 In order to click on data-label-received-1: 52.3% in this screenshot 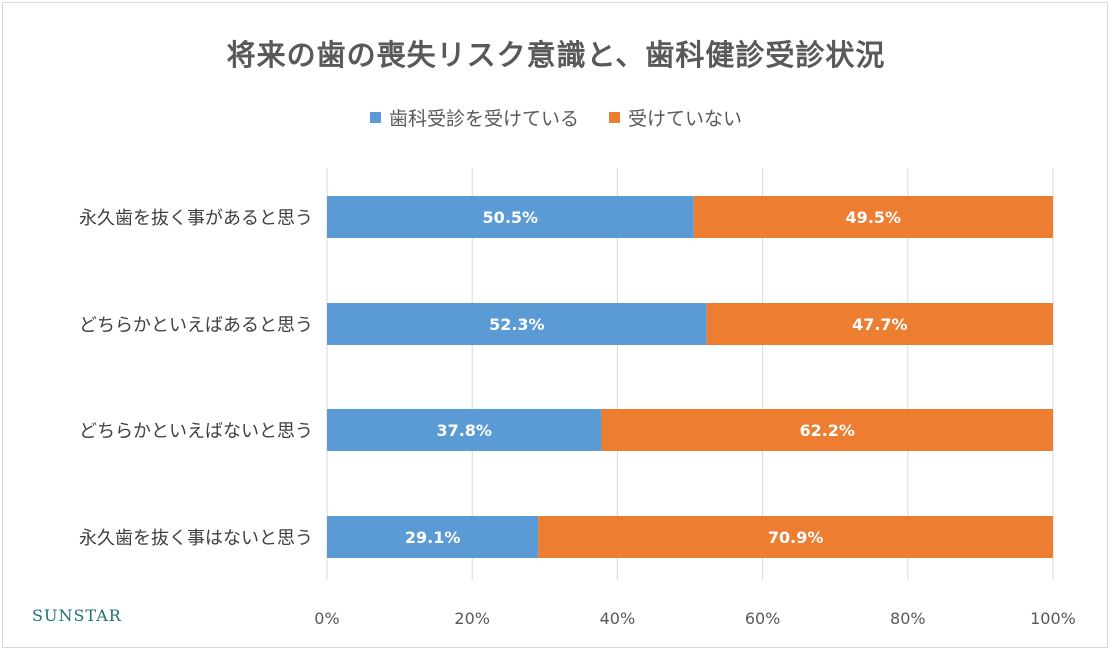, I will do `click(517, 324)`.